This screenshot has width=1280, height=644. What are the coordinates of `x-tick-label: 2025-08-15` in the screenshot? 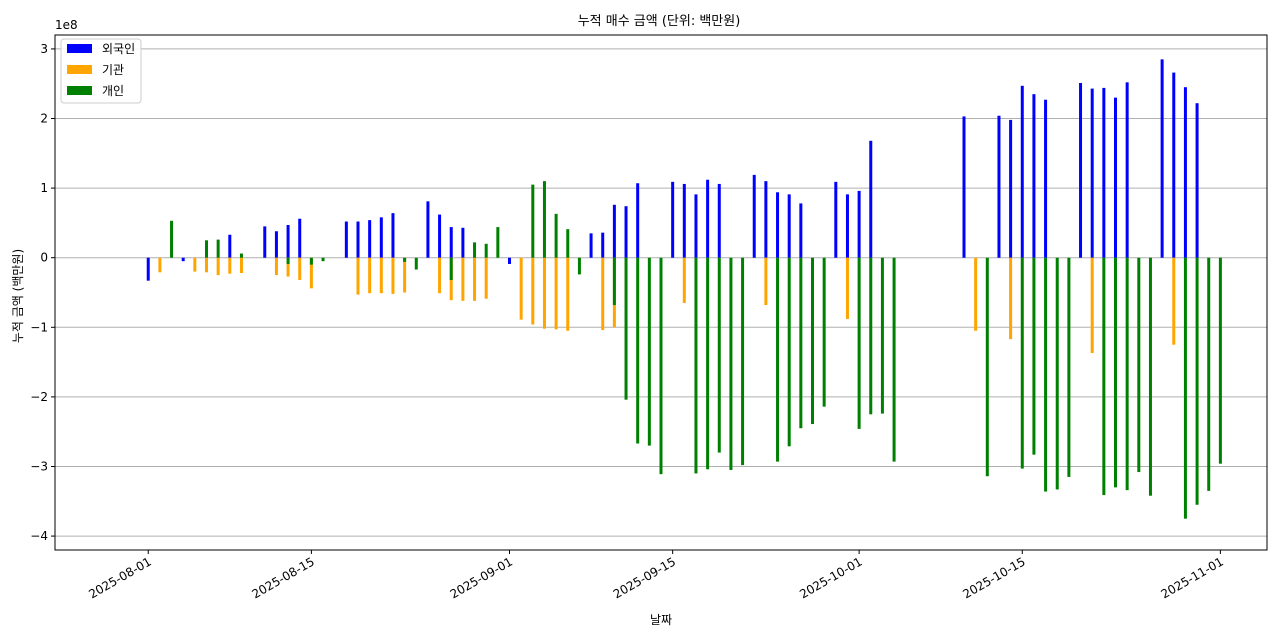 It's located at (282, 577).